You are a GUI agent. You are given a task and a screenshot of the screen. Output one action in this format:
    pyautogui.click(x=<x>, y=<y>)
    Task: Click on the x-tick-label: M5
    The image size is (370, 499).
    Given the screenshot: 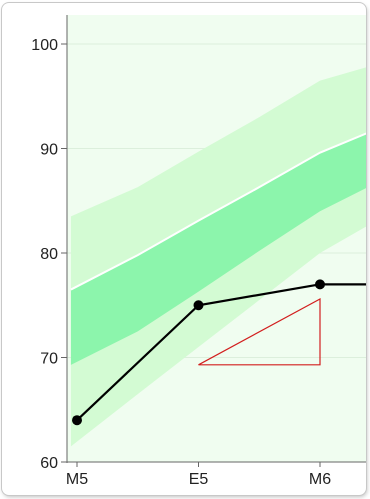 What is the action you would take?
    pyautogui.click(x=77, y=479)
    